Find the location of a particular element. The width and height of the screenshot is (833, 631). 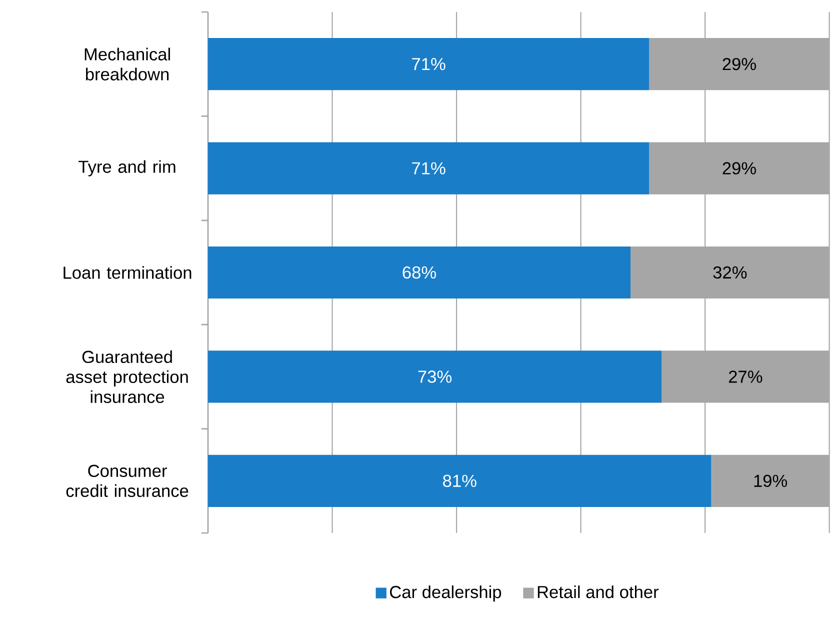

data-label: 27% is located at coordinates (745, 376).